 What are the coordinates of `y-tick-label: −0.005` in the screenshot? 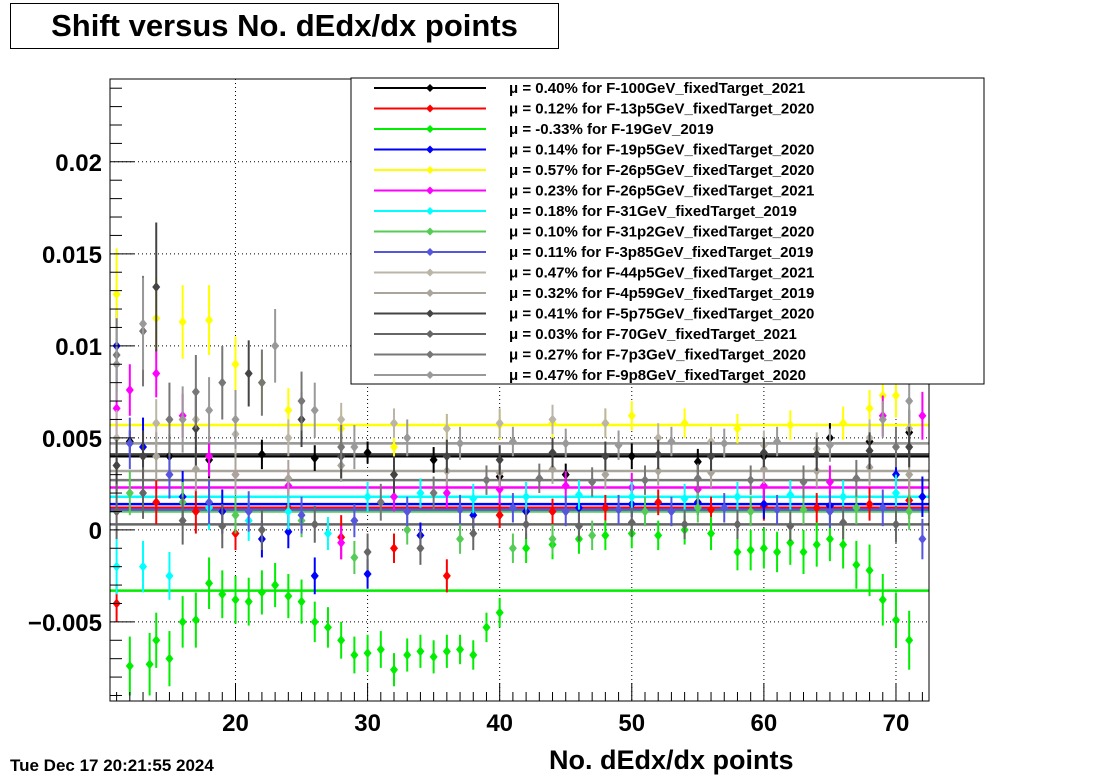 It's located at (65, 623).